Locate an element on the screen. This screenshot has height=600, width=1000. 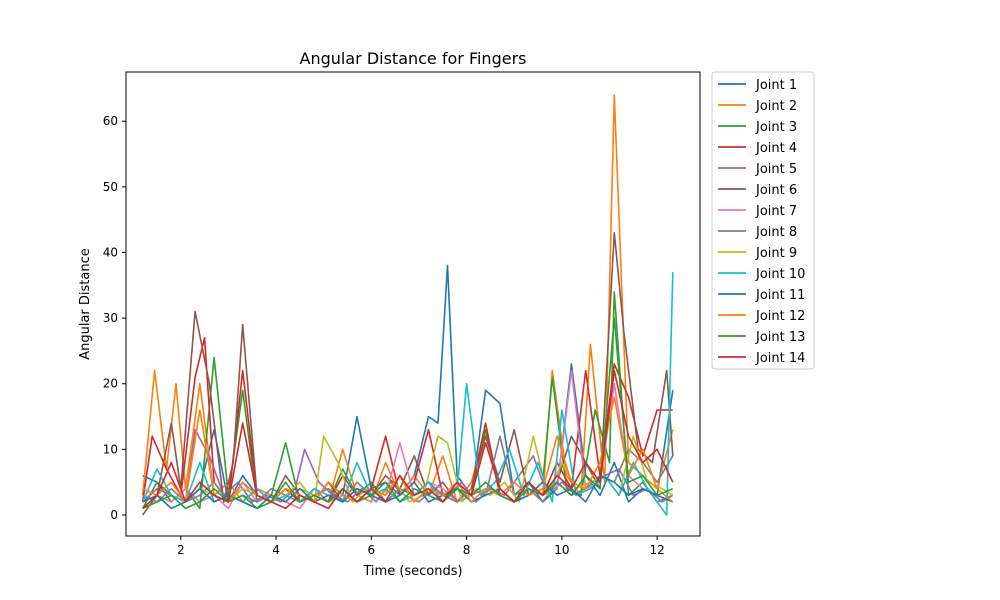
y-tick-label: 40 is located at coordinates (110, 252).